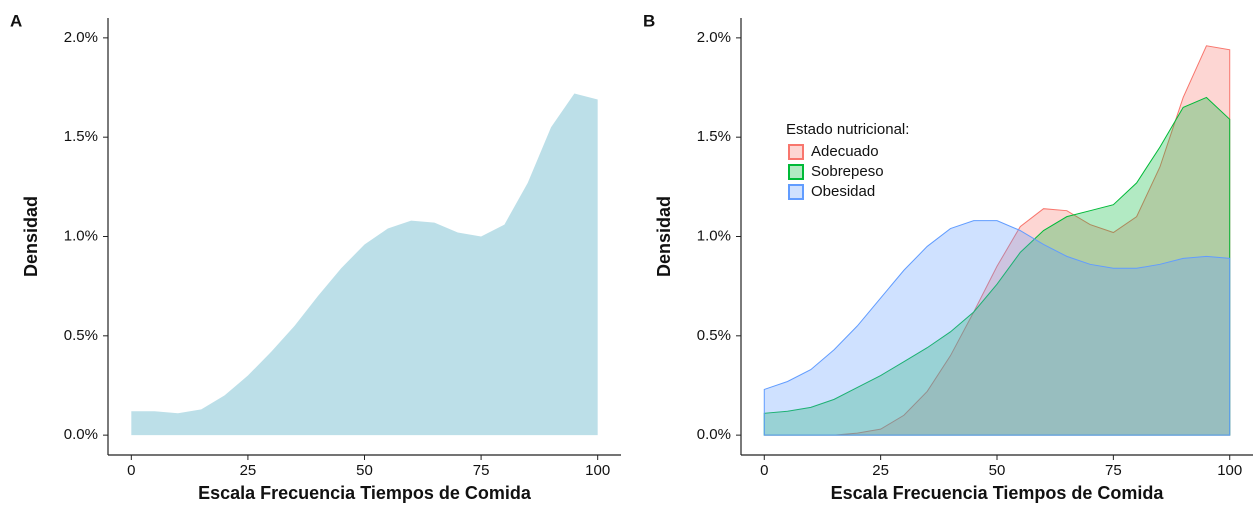  What do you see at coordinates (843, 191) in the screenshot?
I see `legend-label: Obesidad` at bounding box center [843, 191].